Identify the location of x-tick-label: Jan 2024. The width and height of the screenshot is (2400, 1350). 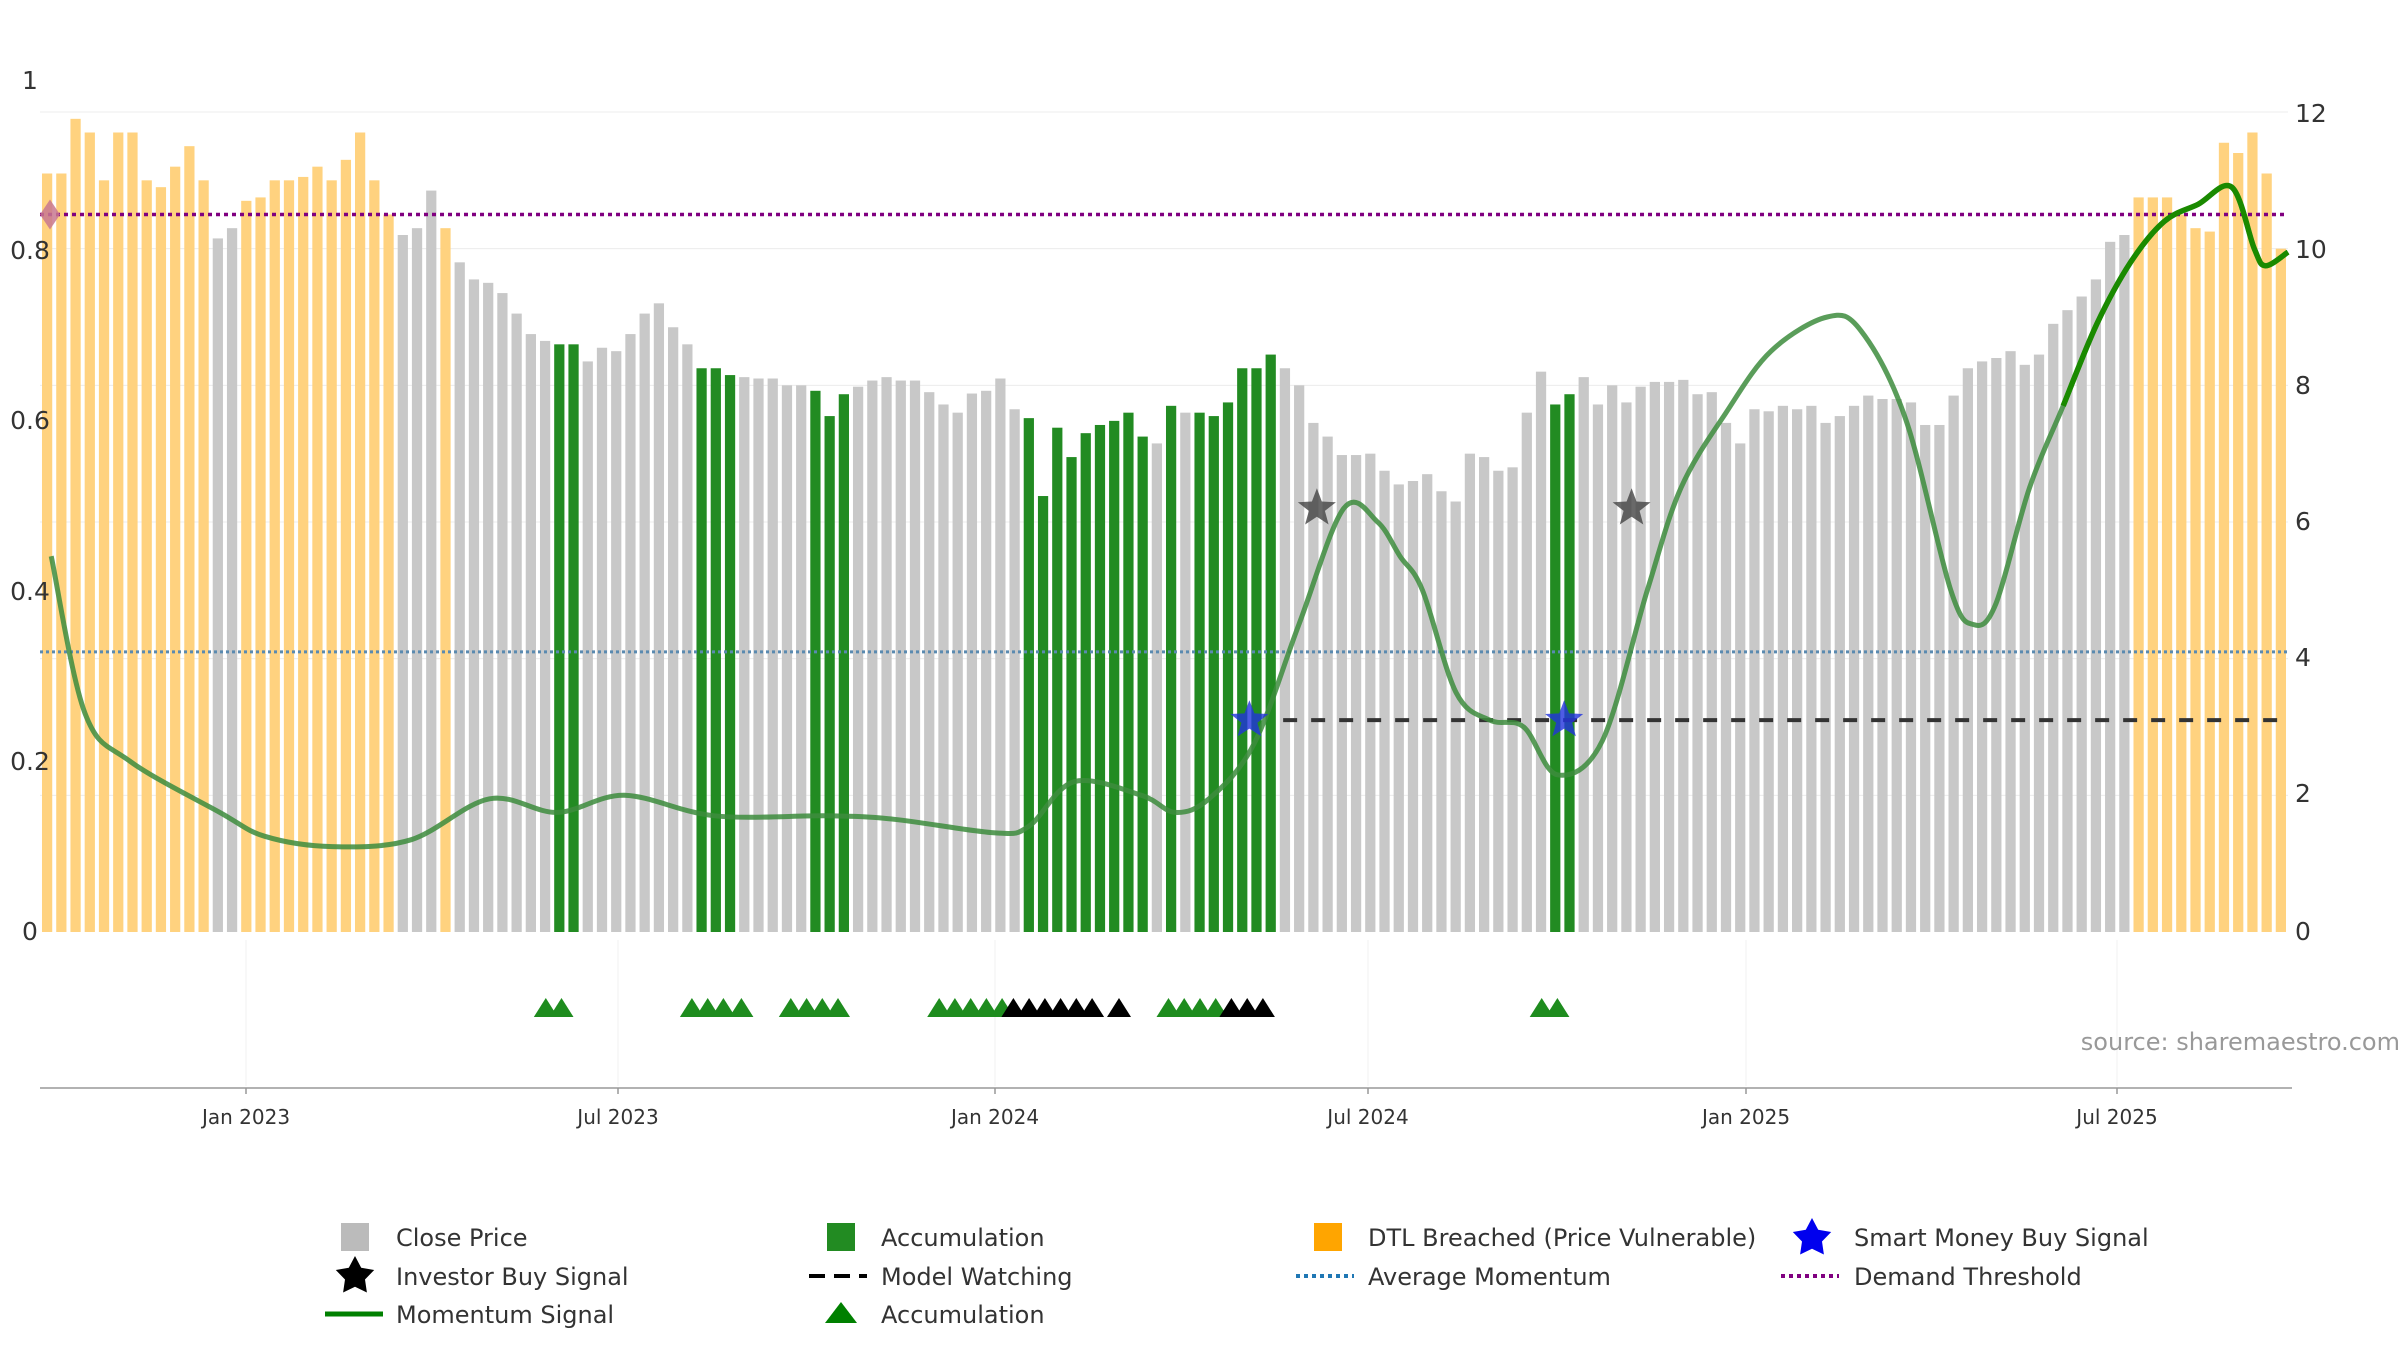
(994, 1117).